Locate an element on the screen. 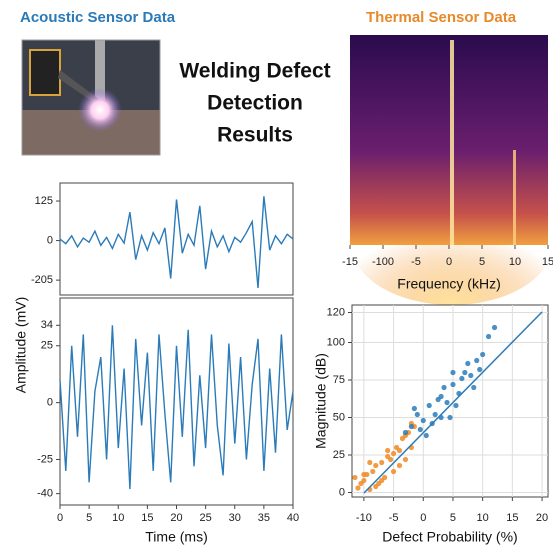 This screenshot has height=552, width=553. trend-line is located at coordinates (453, 402).